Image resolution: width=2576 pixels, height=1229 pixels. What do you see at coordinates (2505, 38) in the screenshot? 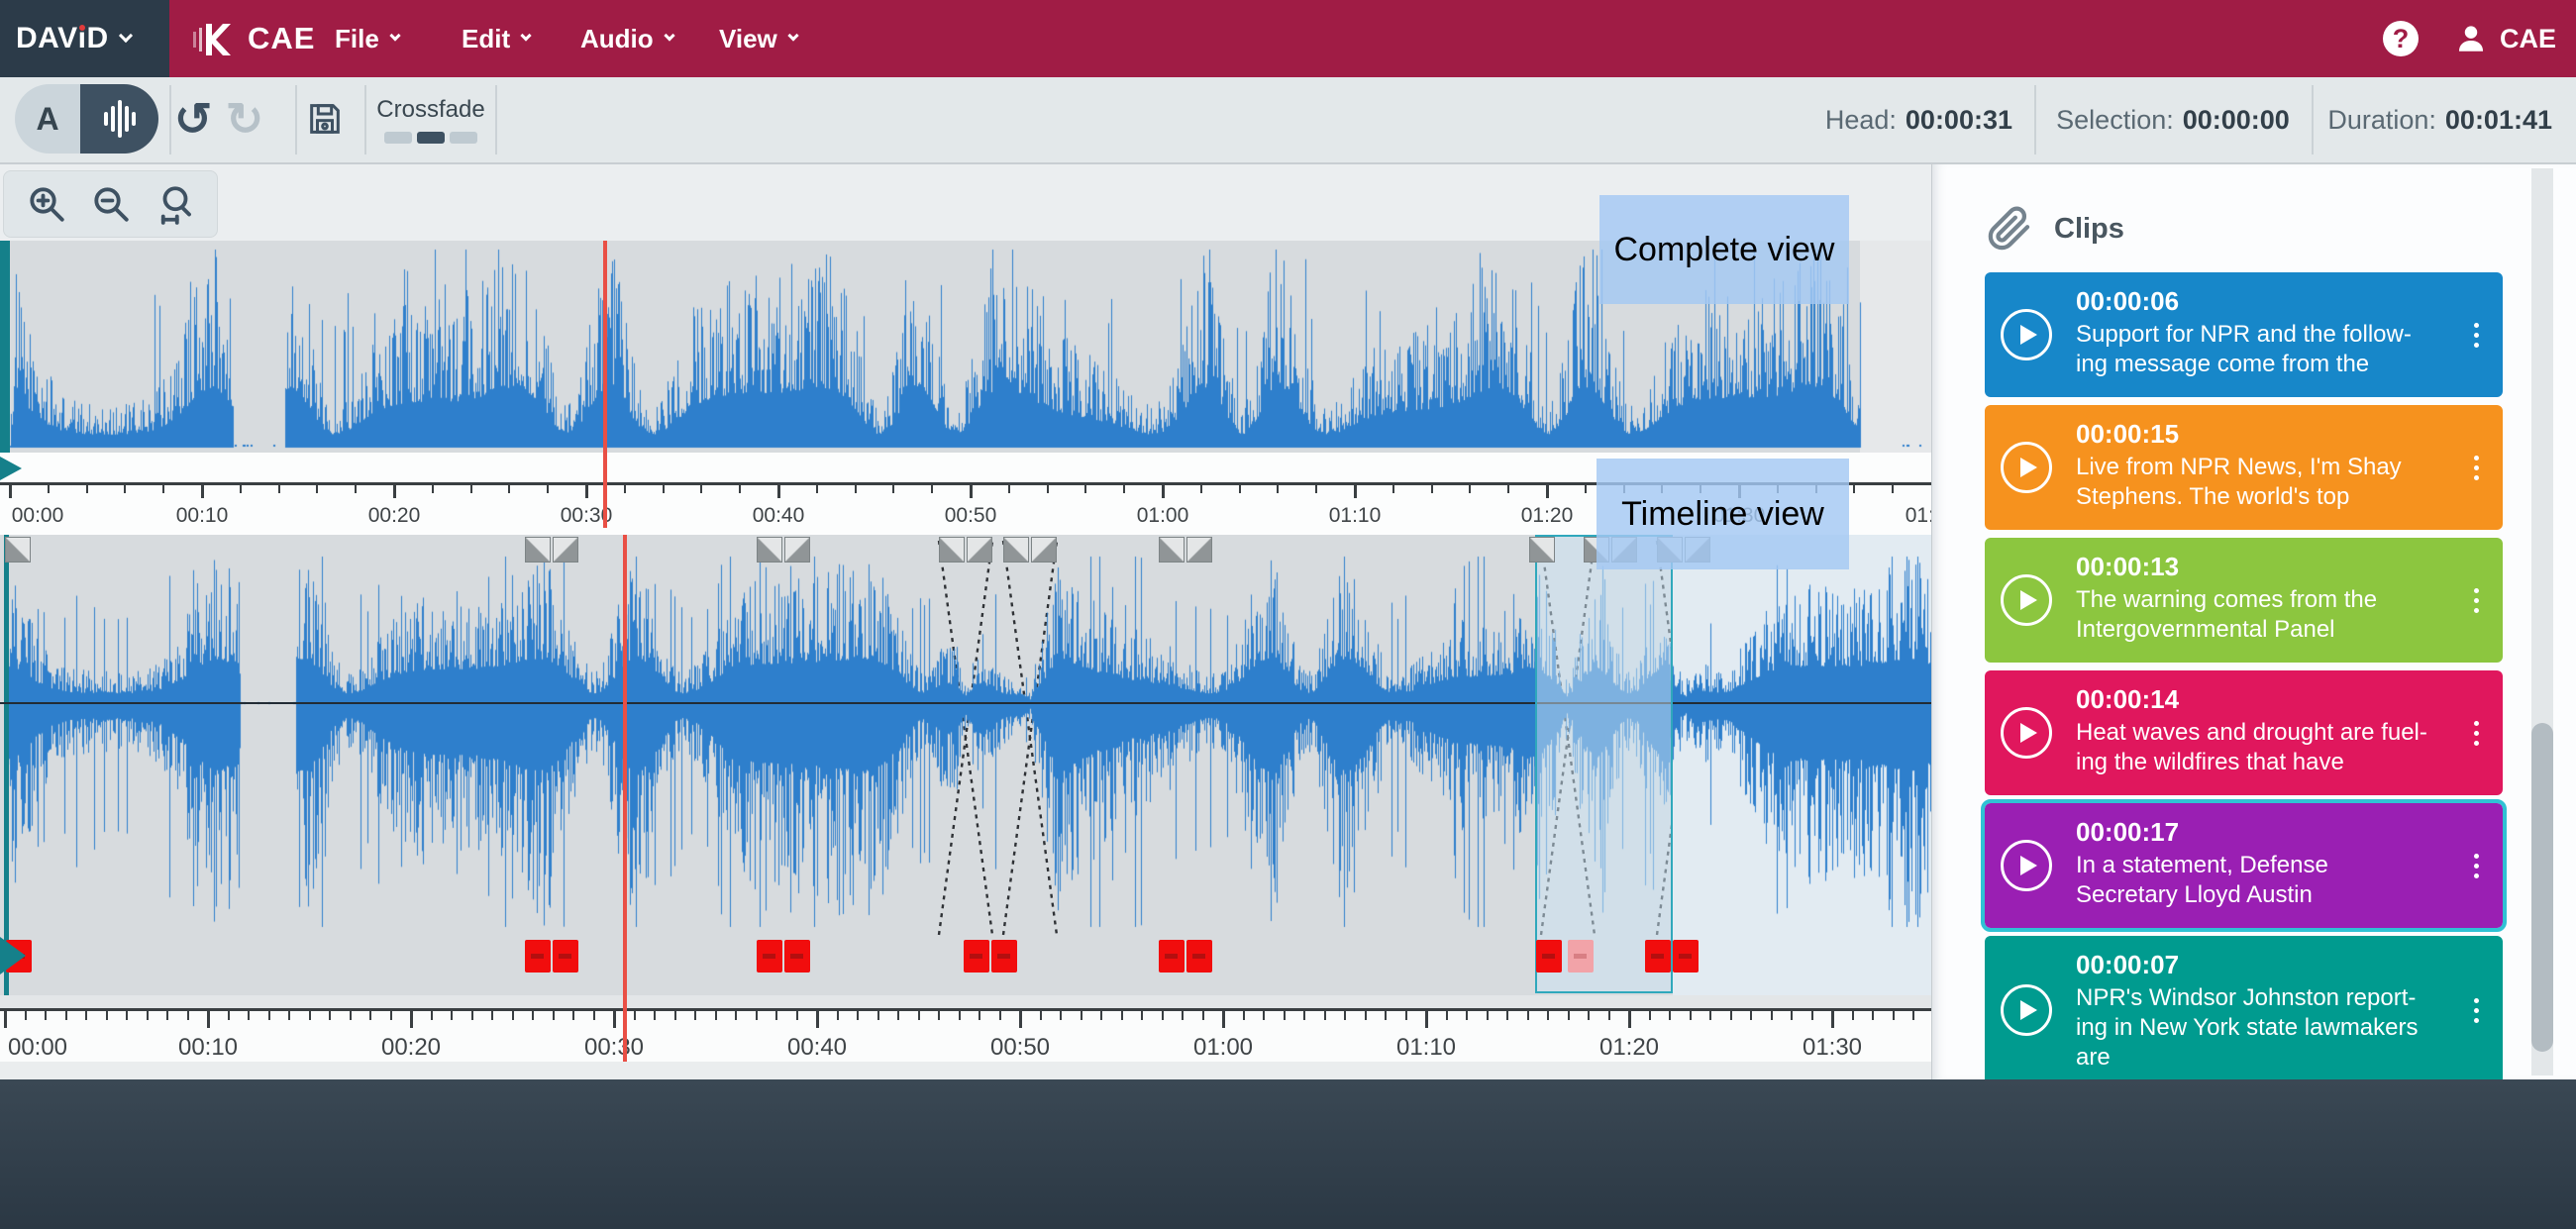
I see `user-menu: CAE` at bounding box center [2505, 38].